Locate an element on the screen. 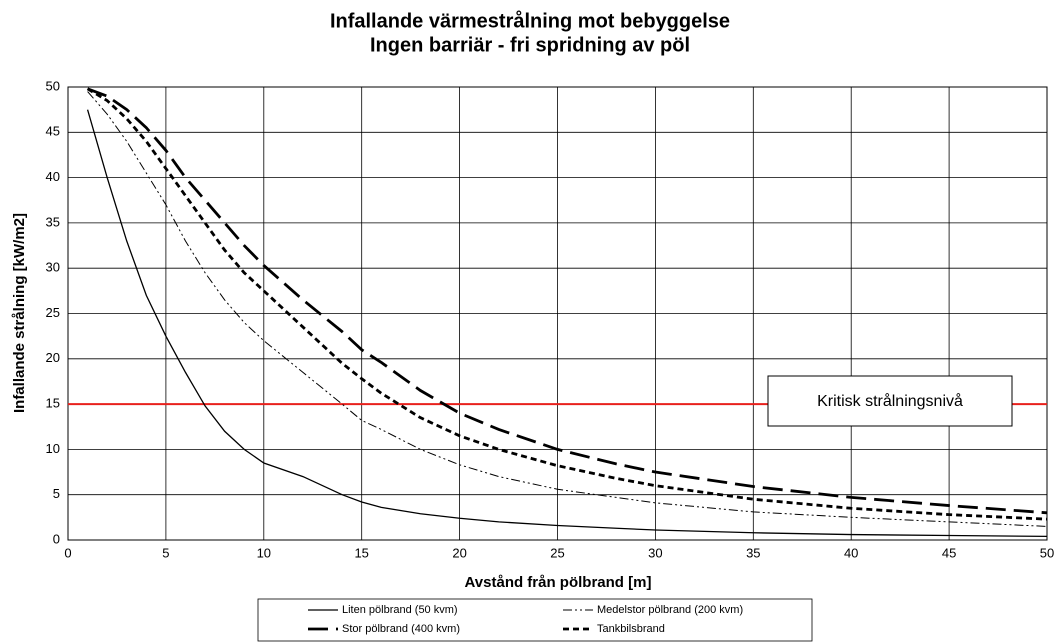 The width and height of the screenshot is (1059, 644). y-tick-label: 20 is located at coordinates (53, 357).